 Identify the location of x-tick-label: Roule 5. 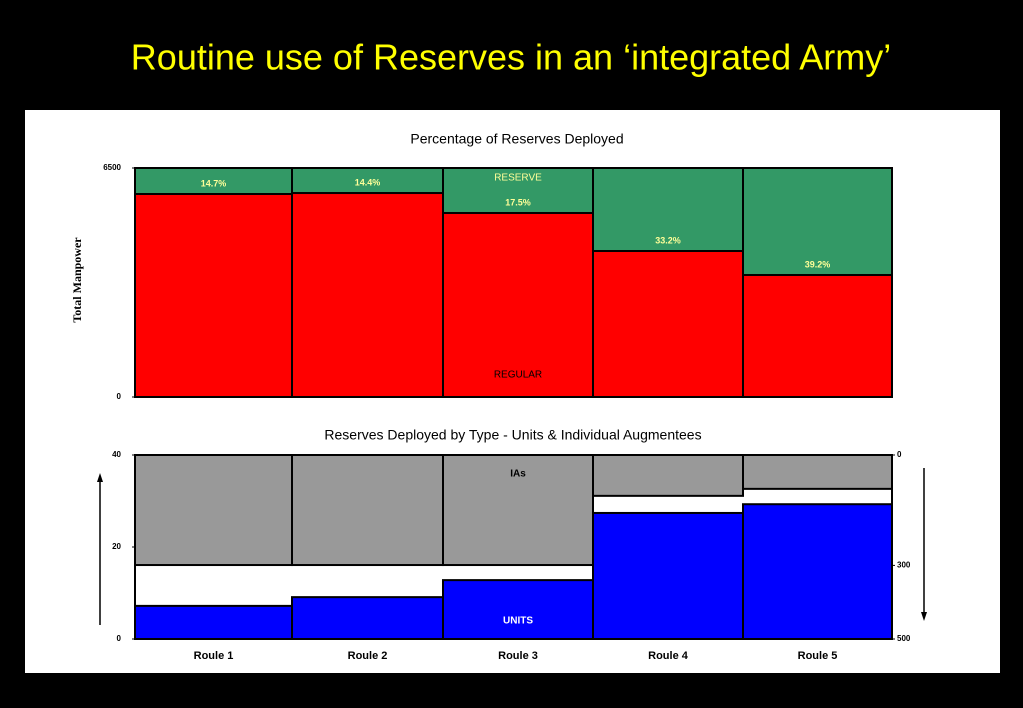
(818, 656).